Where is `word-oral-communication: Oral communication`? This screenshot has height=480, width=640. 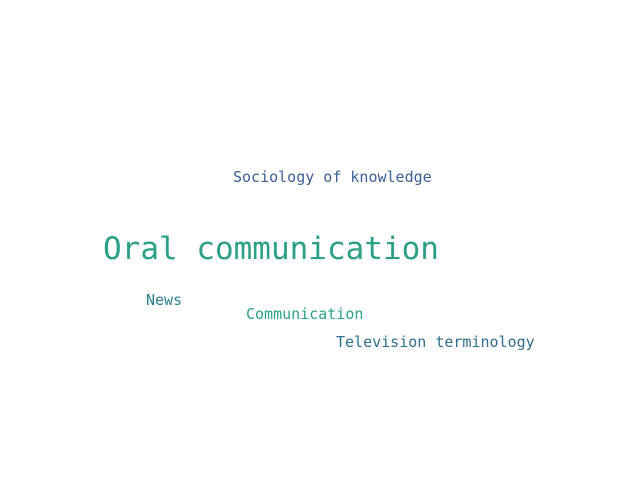 word-oral-communication: Oral communication is located at coordinates (271, 249).